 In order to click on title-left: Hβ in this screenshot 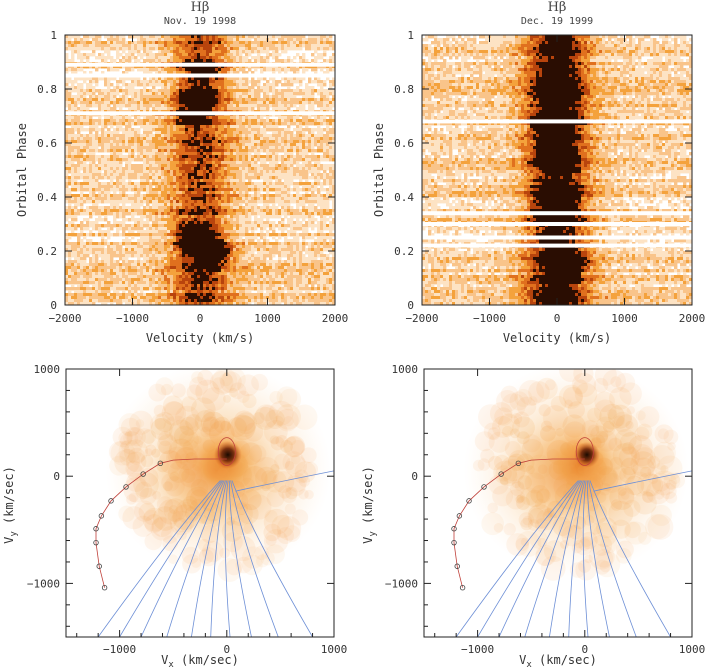, I will do `click(200, 7)`.